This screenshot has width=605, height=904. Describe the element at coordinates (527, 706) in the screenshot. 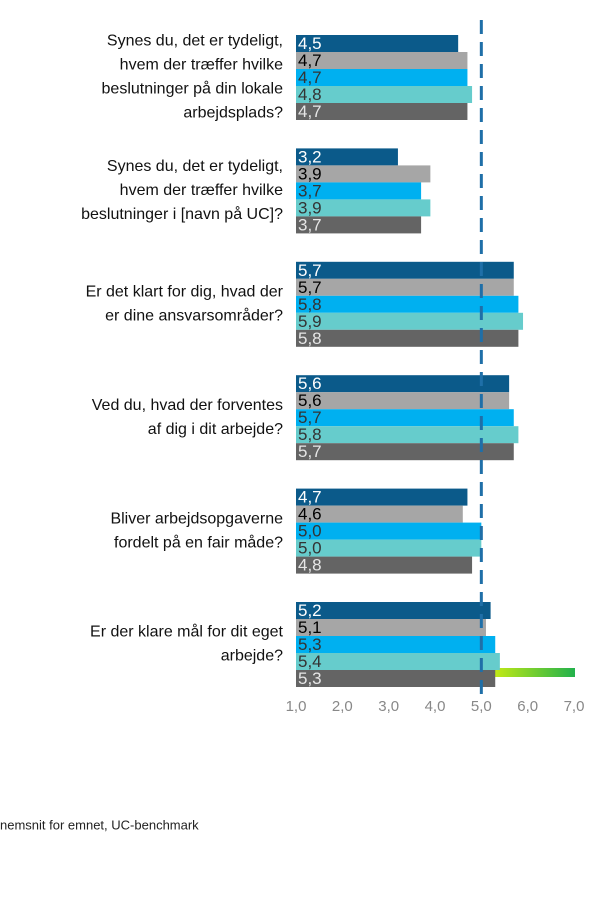

I see `x-tick-label: 6,0` at that location.